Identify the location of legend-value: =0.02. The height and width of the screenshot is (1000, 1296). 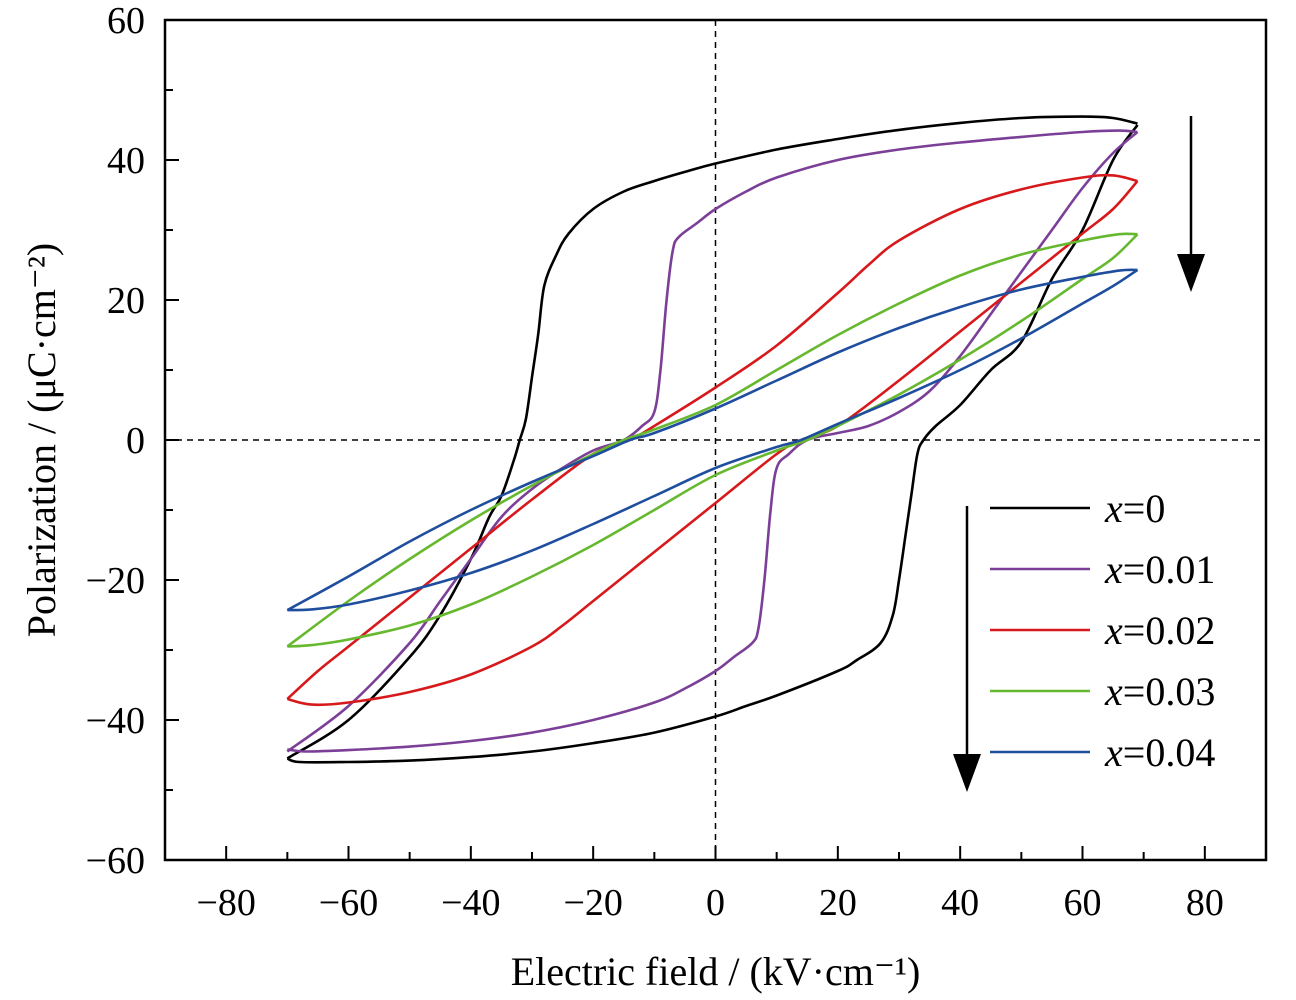
(1169, 630).